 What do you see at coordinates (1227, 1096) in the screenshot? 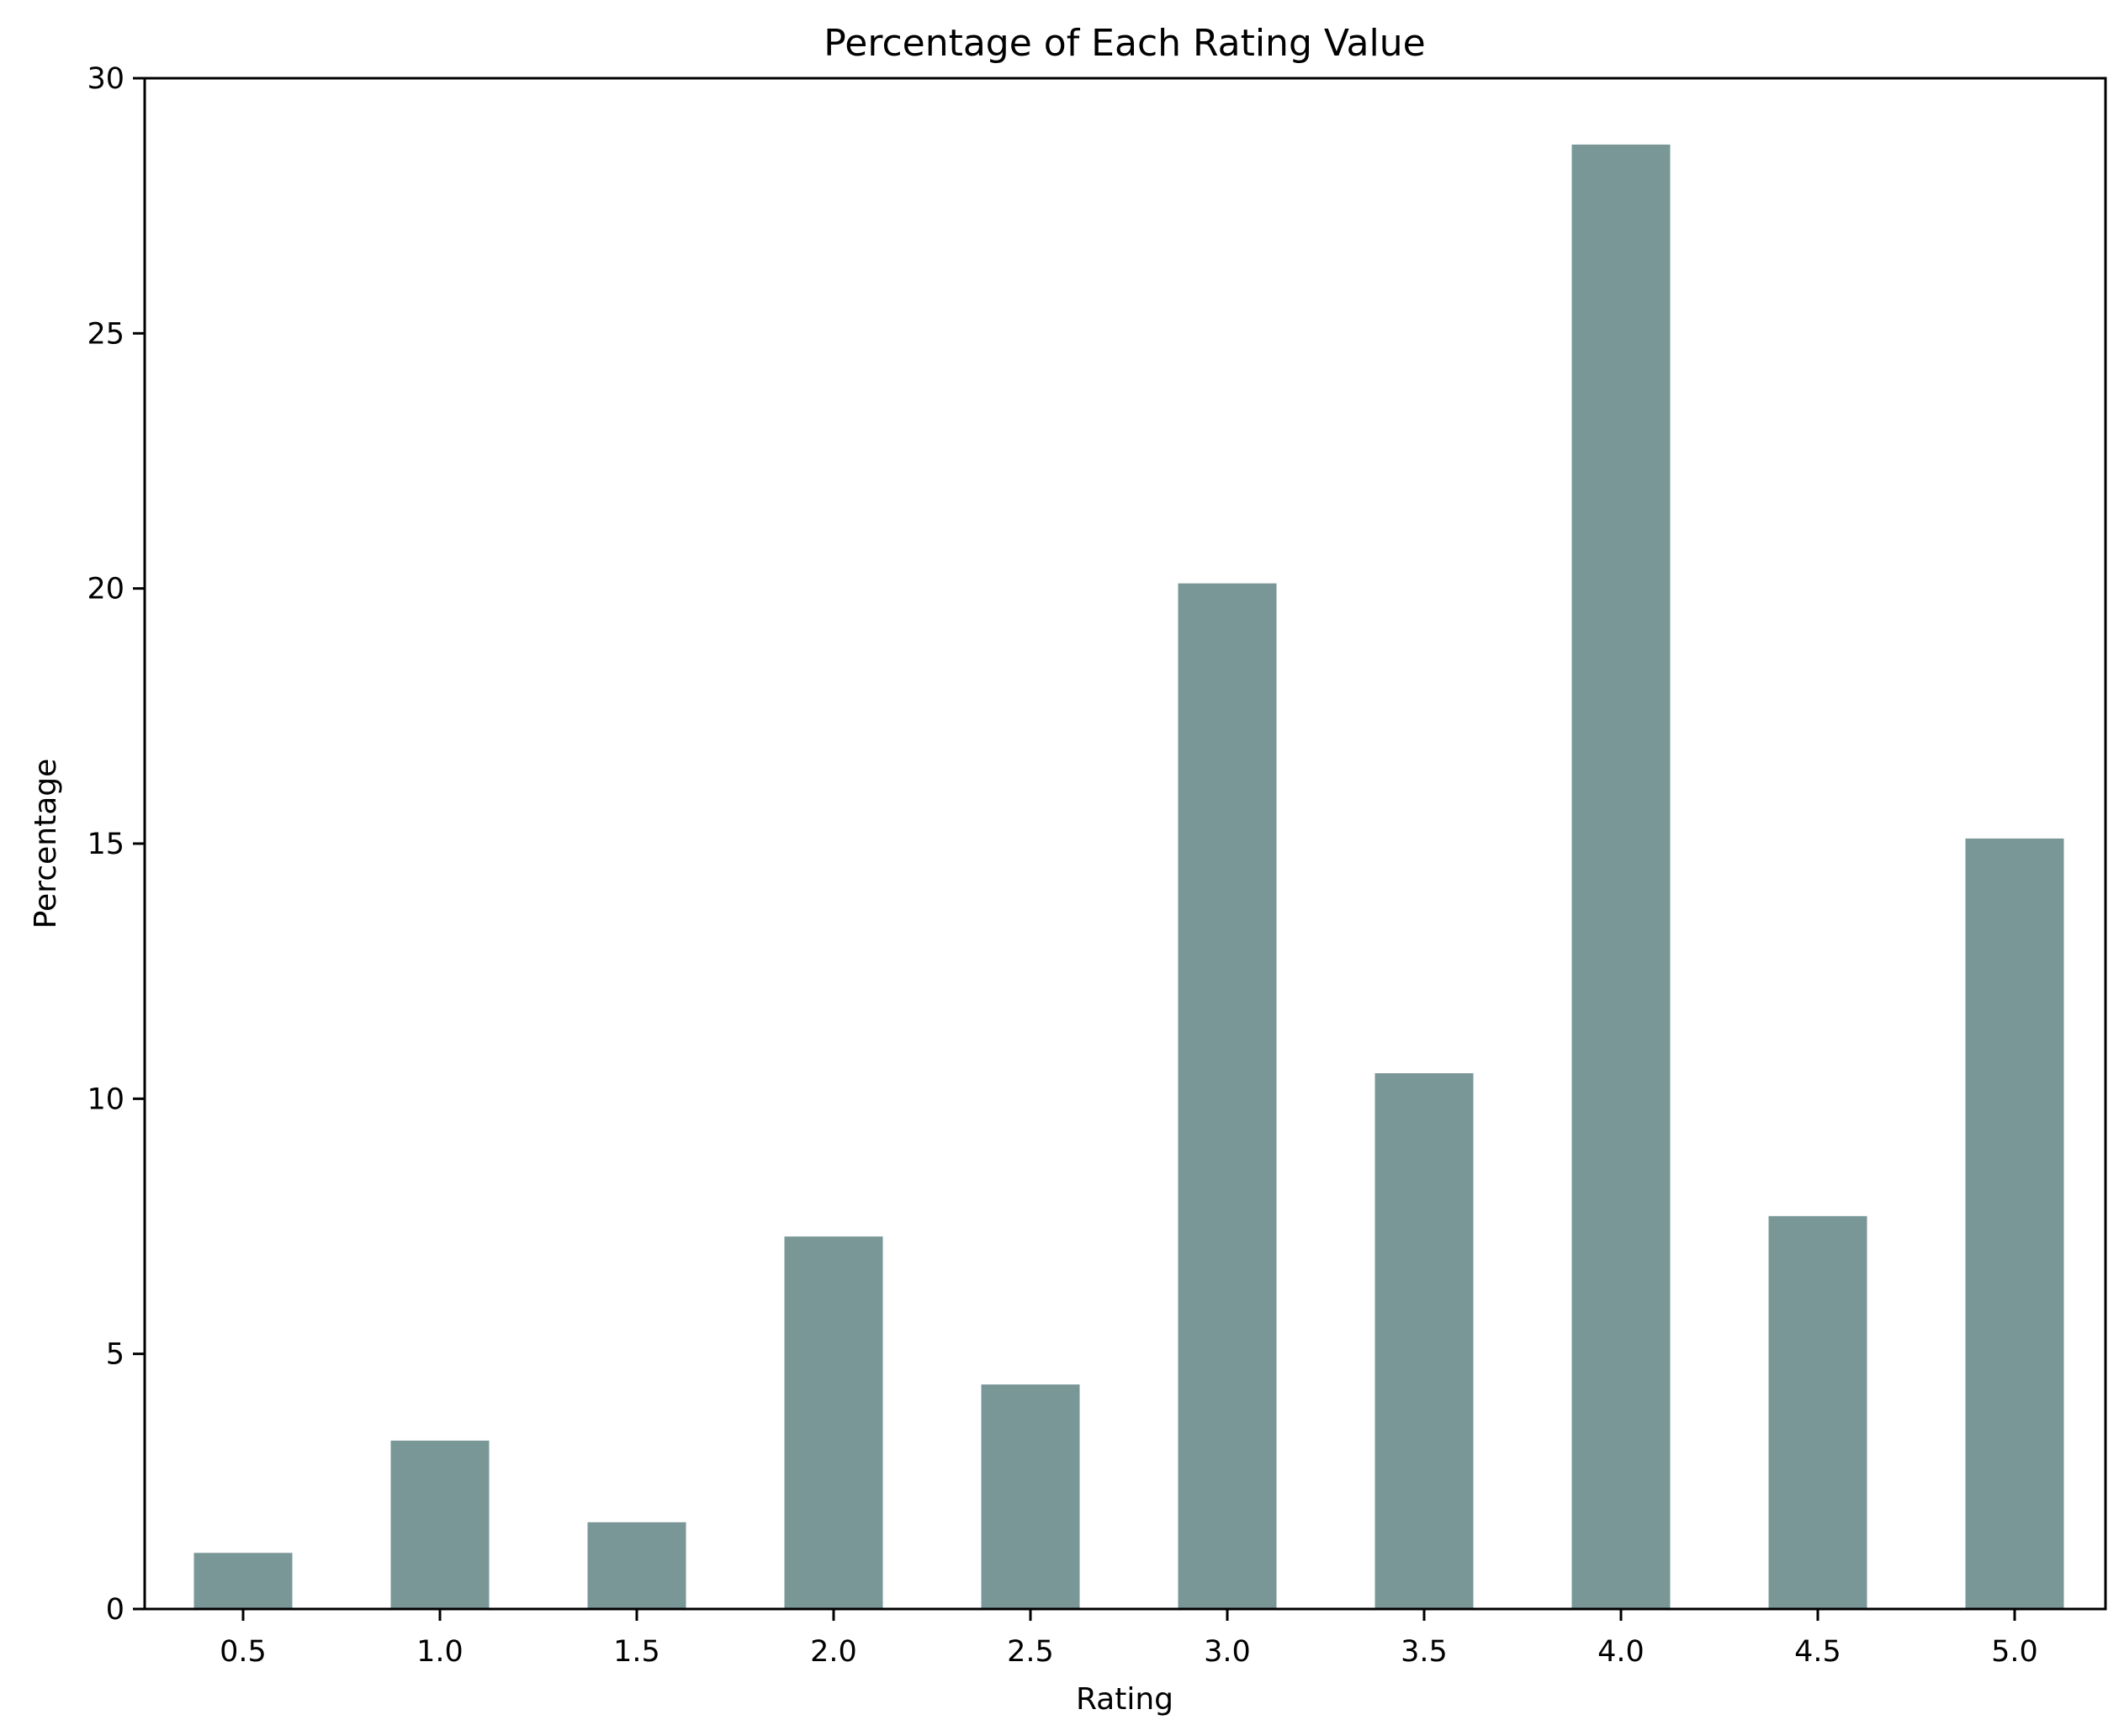
I see `bar-3.0` at bounding box center [1227, 1096].